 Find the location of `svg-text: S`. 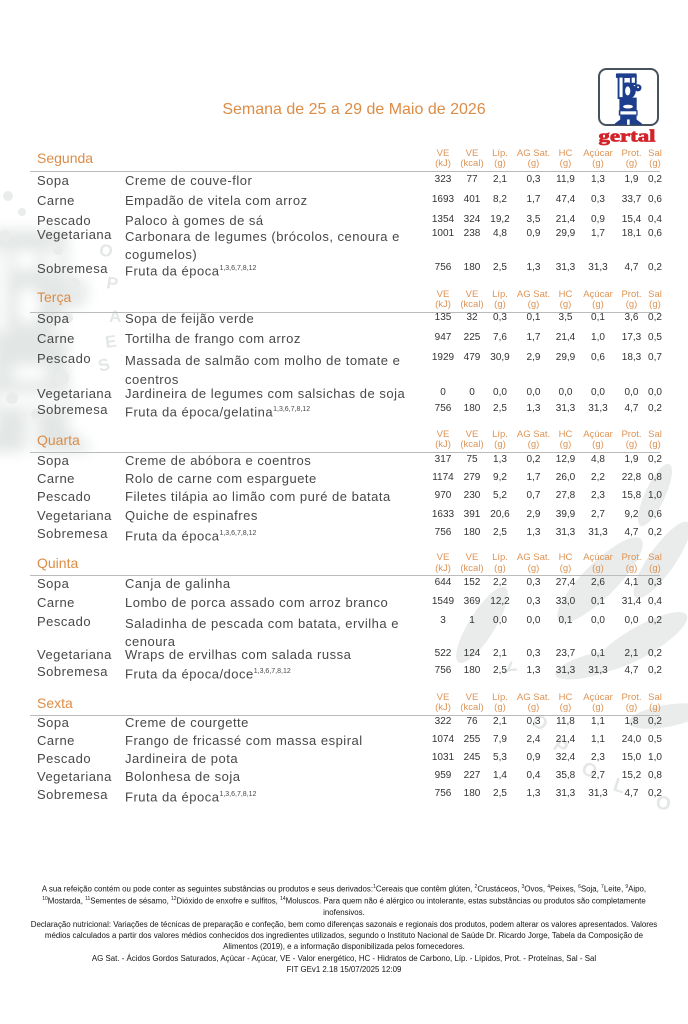

svg-text: S is located at coordinates (104, 364).